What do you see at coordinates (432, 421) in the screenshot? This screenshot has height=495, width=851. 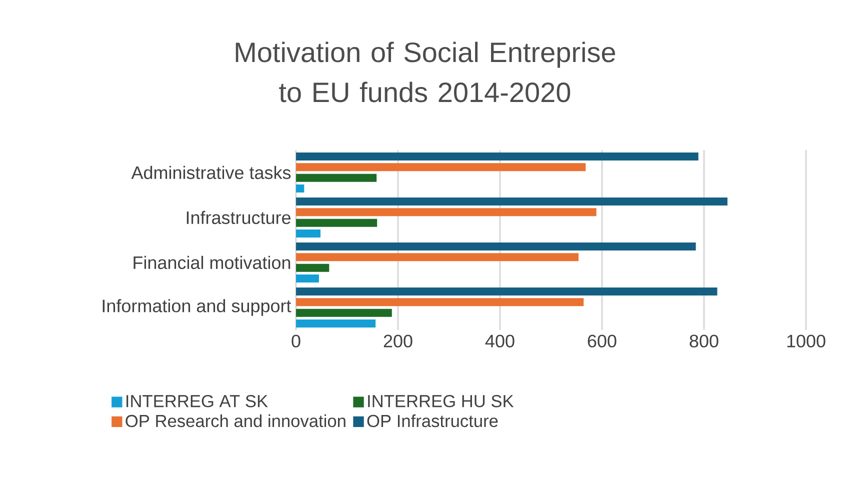 I see `legend-label: OP Infrastructure` at bounding box center [432, 421].